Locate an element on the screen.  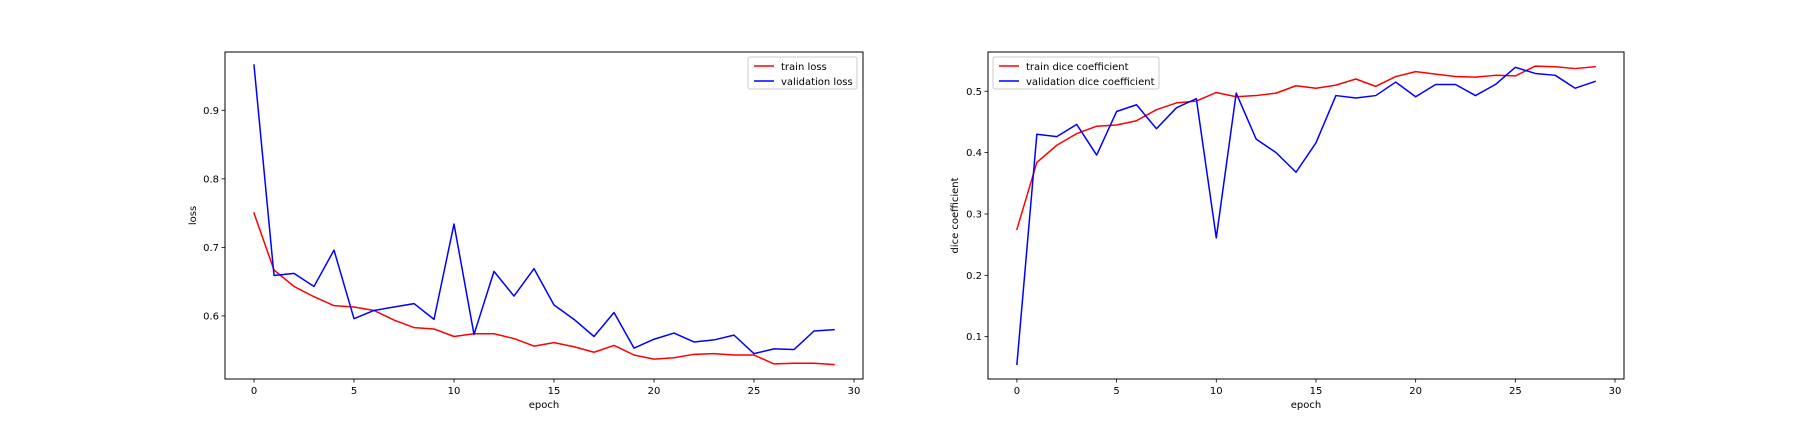
loss-x-tick-label-25: 25 is located at coordinates (754, 391).